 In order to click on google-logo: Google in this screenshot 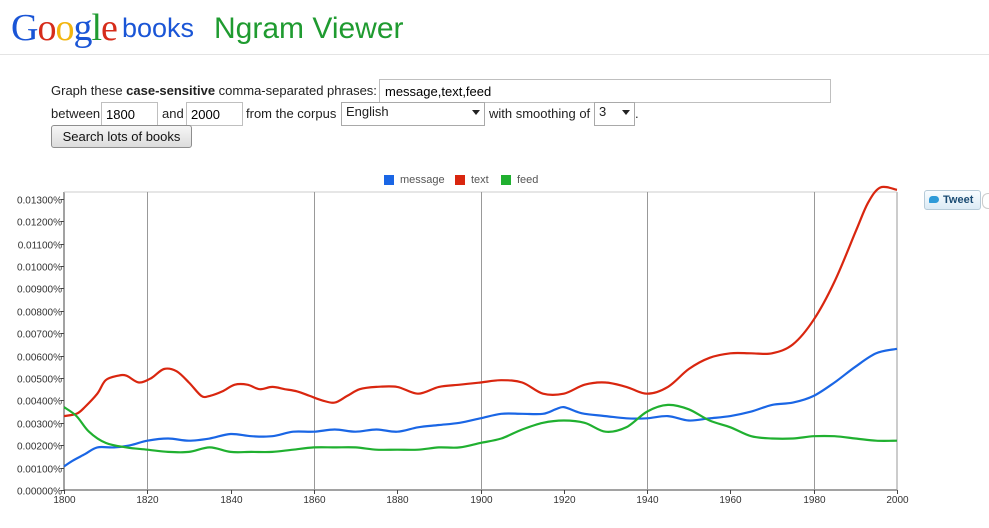, I will do `click(64, 28)`.